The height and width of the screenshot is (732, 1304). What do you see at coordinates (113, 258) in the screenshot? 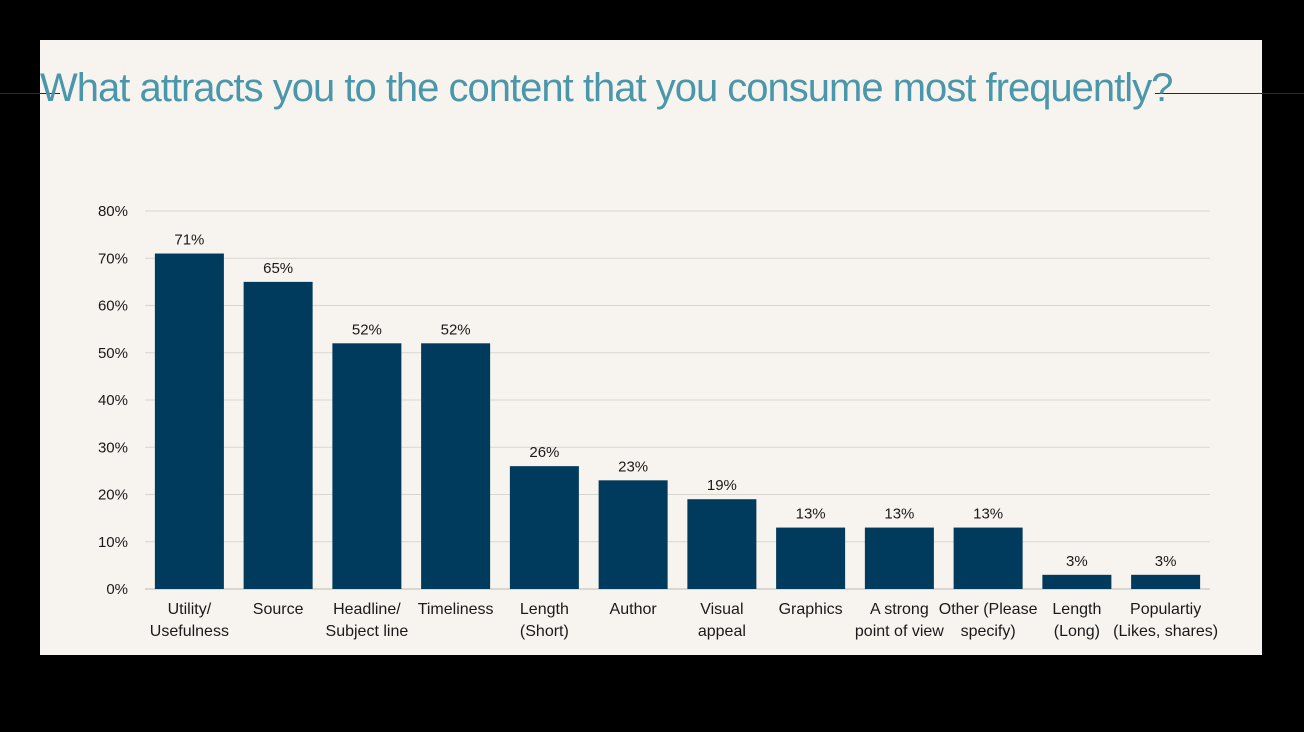
I see `y-tick-label: 70%` at bounding box center [113, 258].